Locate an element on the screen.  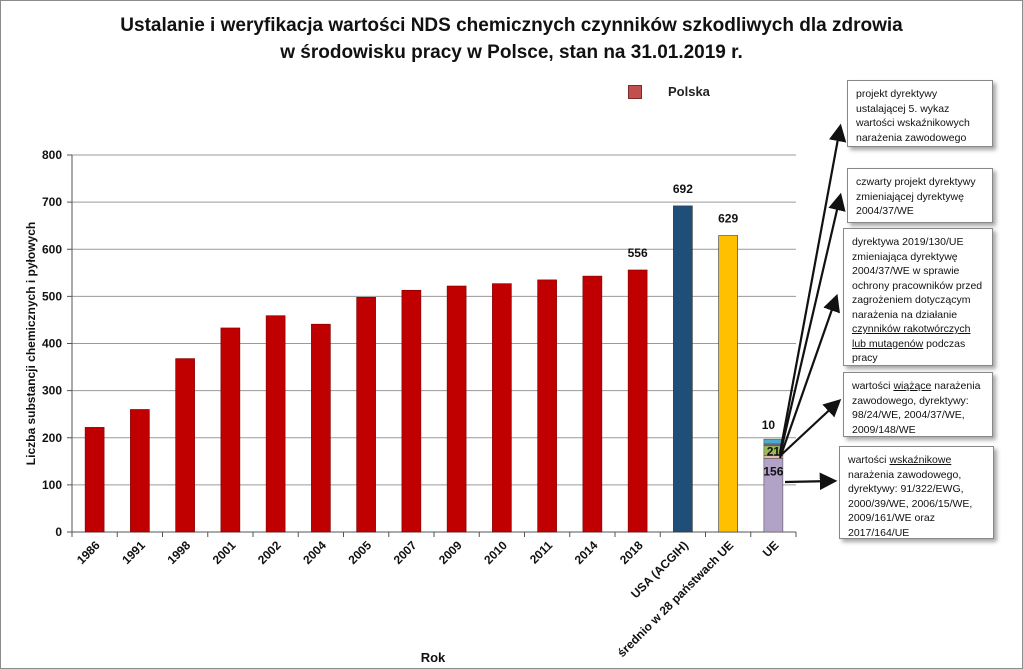
x-tick-label: 2010 is located at coordinates (495, 552).